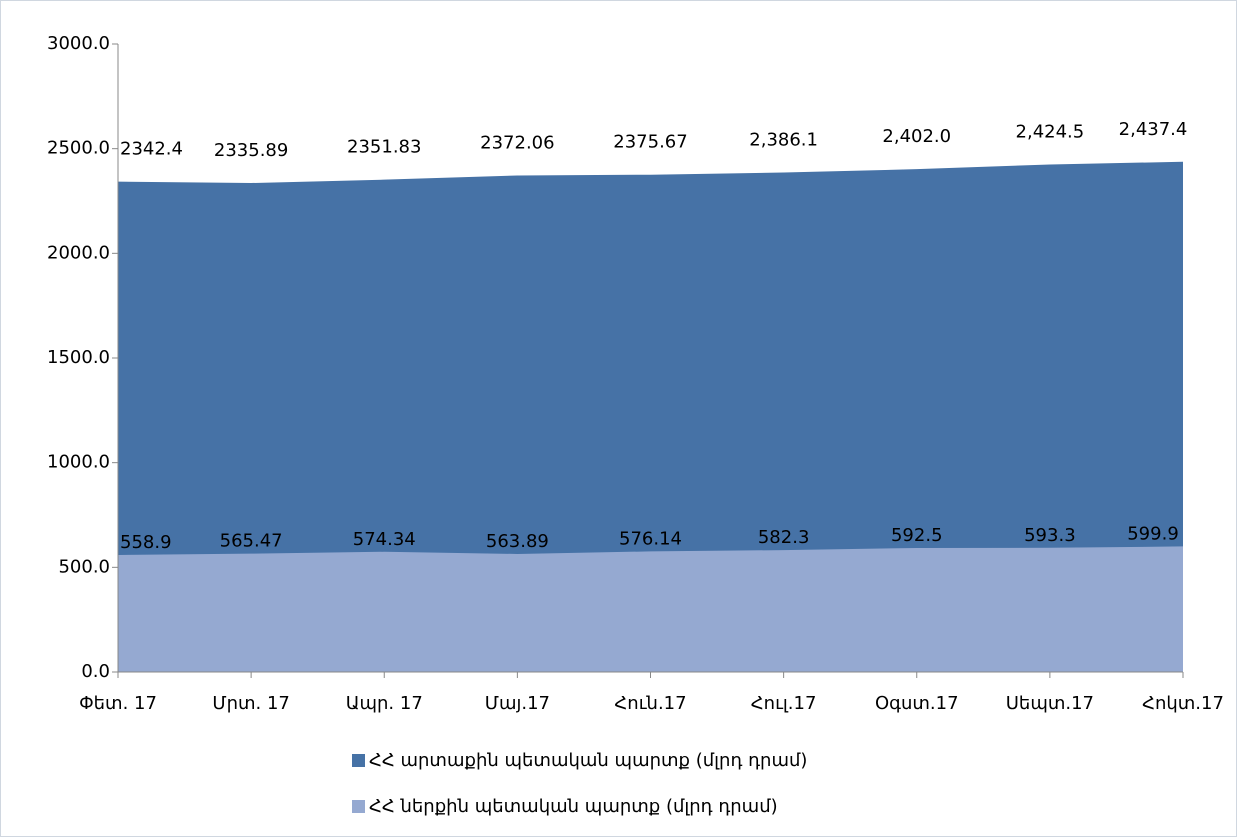  Describe the element at coordinates (78, 148) in the screenshot. I see `y-tick-label: 2500.0` at that location.